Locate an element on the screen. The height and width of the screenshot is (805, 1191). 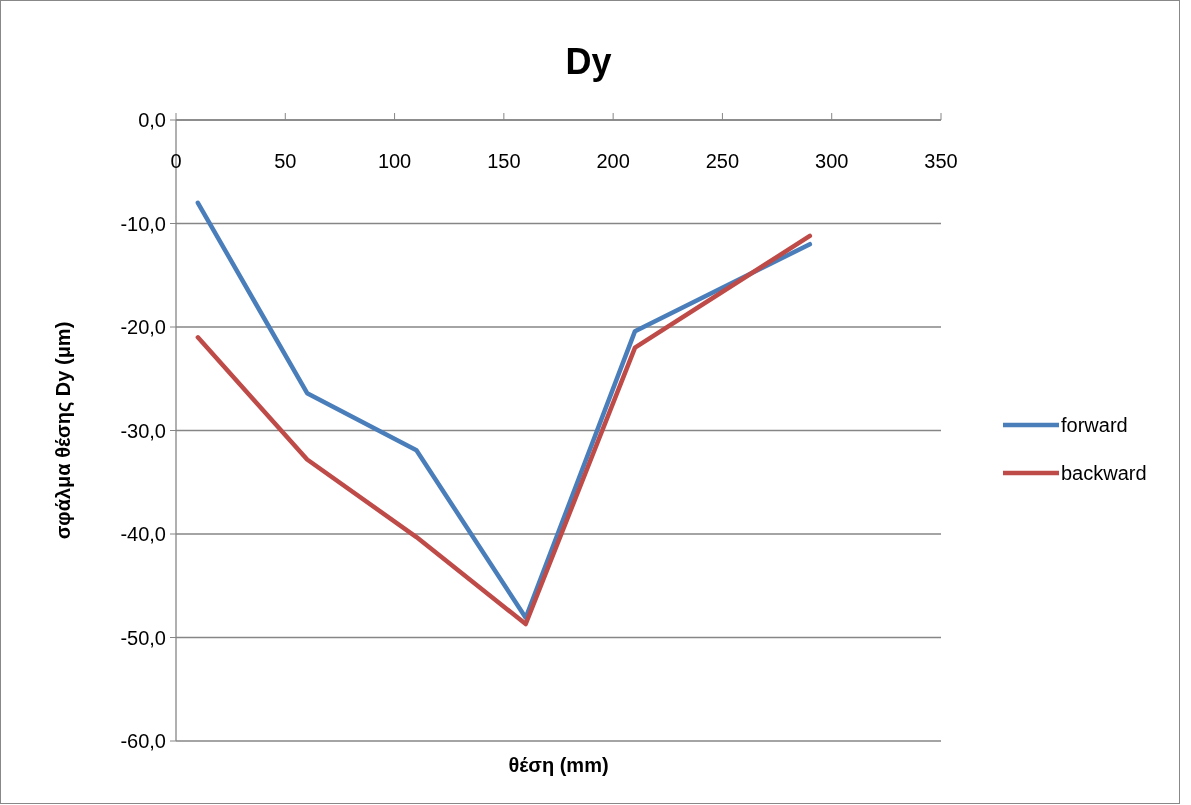
y-tick-label: -10,0 is located at coordinates (143, 223).